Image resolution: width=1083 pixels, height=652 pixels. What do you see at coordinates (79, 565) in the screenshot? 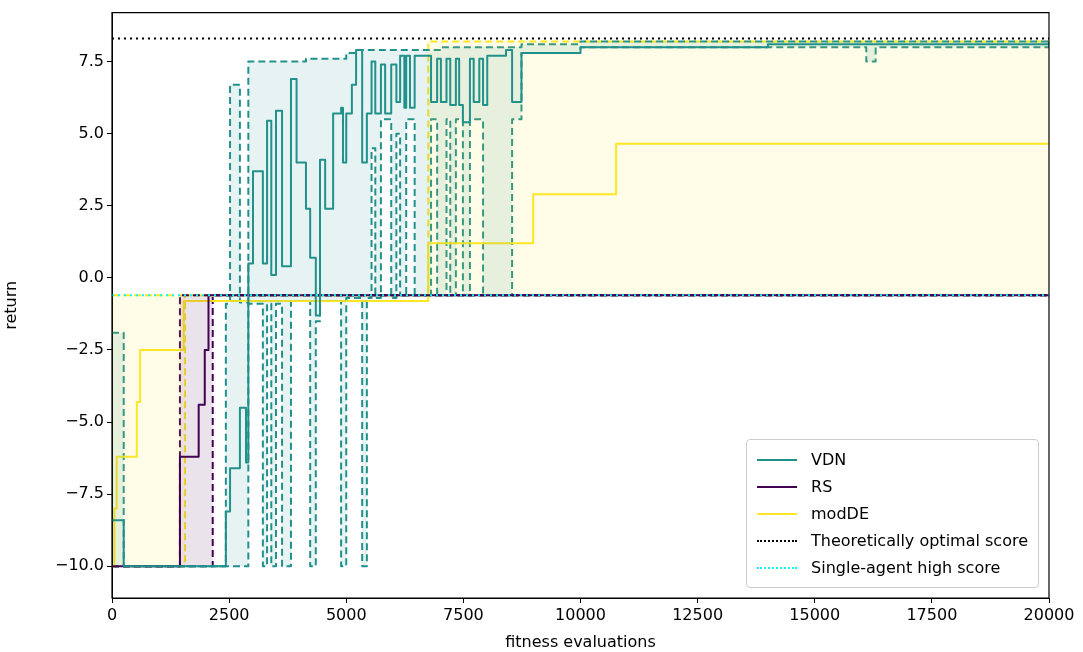
I see `y-tick-label: −10.0` at bounding box center [79, 565].